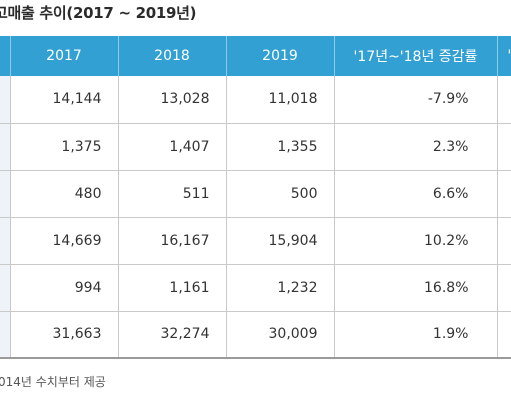 This screenshot has height=400, width=511. What do you see at coordinates (63, 100) in the screenshot?
I see `cell-2017: 14,144` at bounding box center [63, 100].